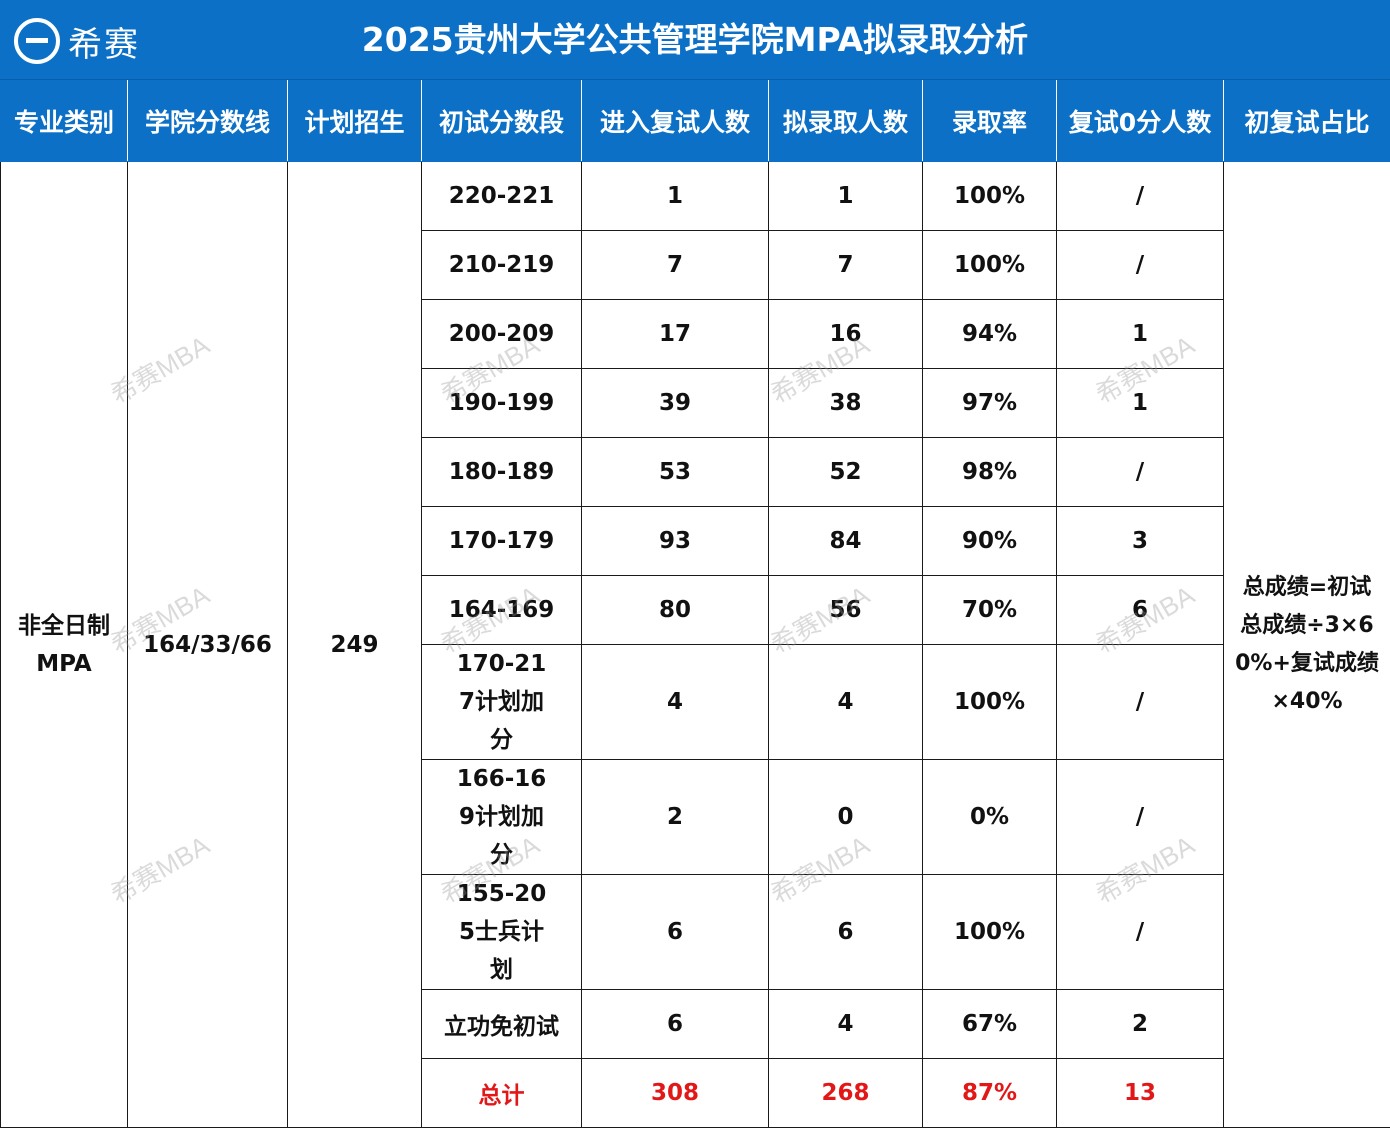 The height and width of the screenshot is (1128, 1390). I want to click on retest-cell: 17, so click(675, 334).